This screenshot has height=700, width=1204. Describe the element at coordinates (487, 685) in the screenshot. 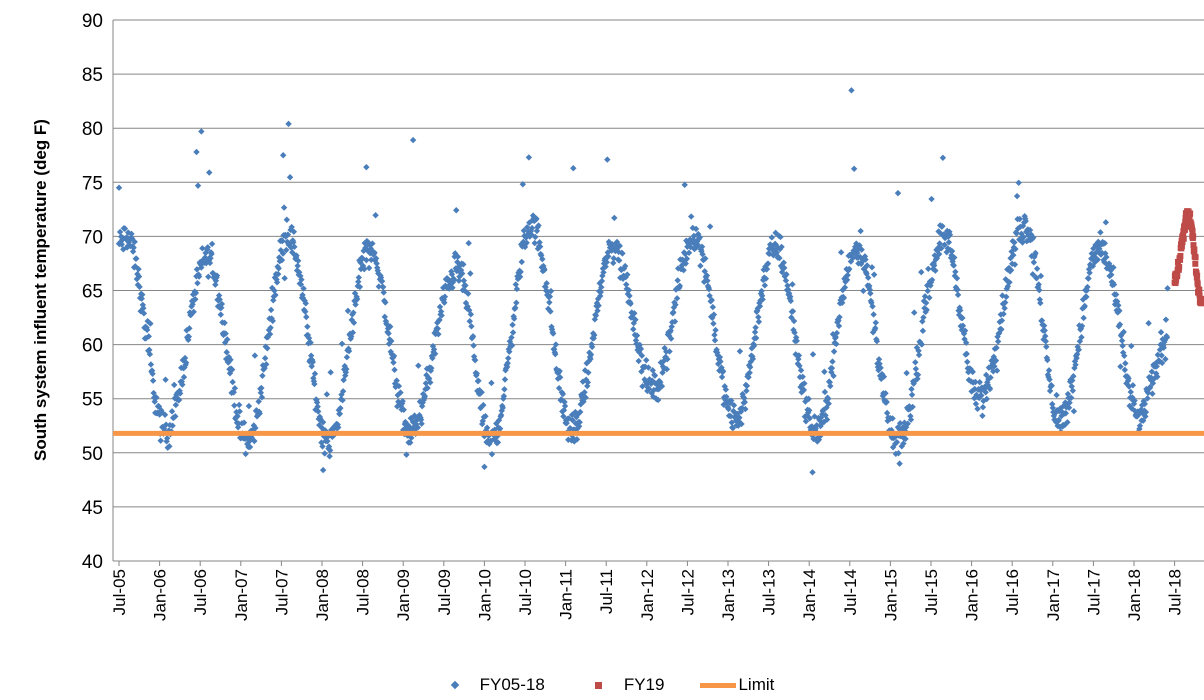

I see `legend-item-fy05-18: FY05-18` at that location.